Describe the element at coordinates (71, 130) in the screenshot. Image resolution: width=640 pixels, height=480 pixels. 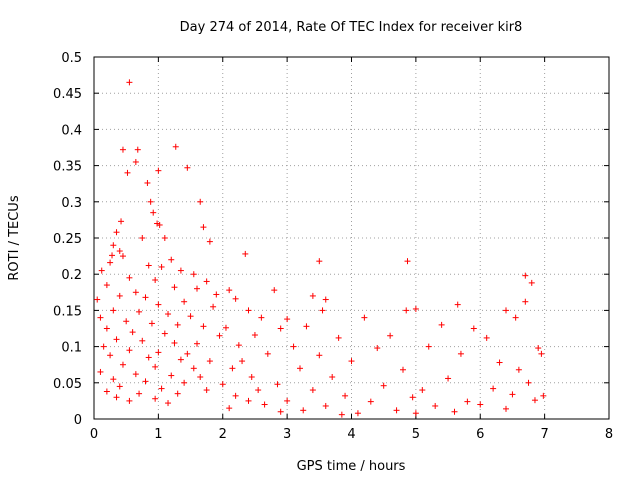
I see `y-tick-label: 0.4` at that location.